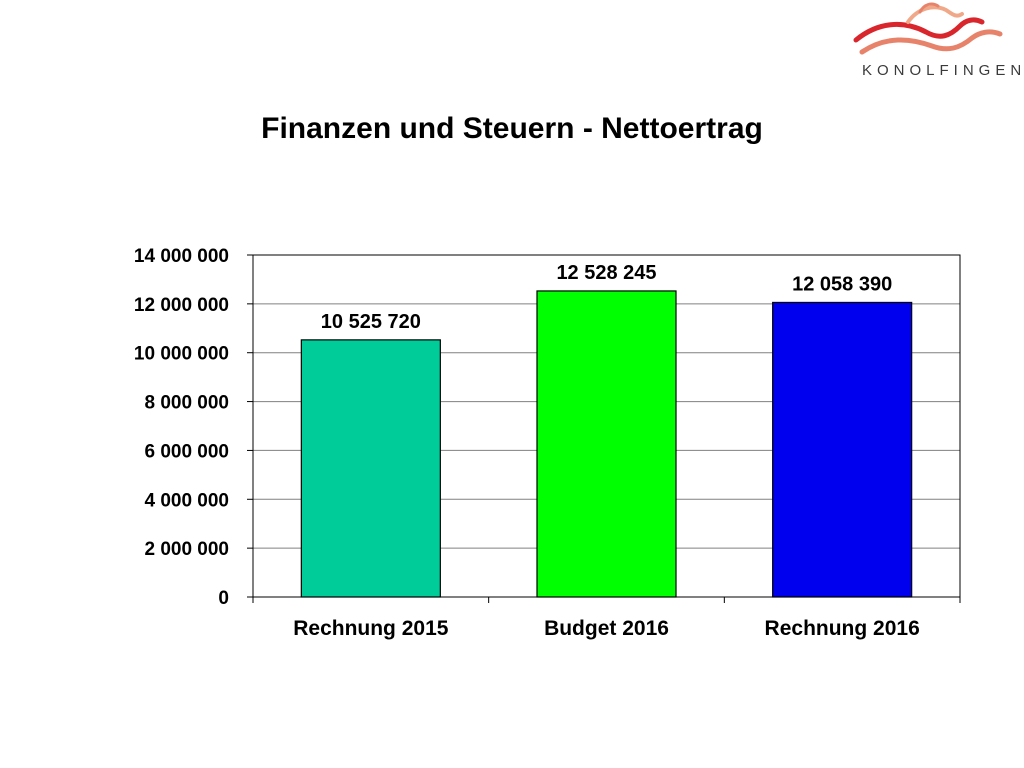  What do you see at coordinates (842, 284) in the screenshot?
I see `value-label: 12 058 390` at bounding box center [842, 284].